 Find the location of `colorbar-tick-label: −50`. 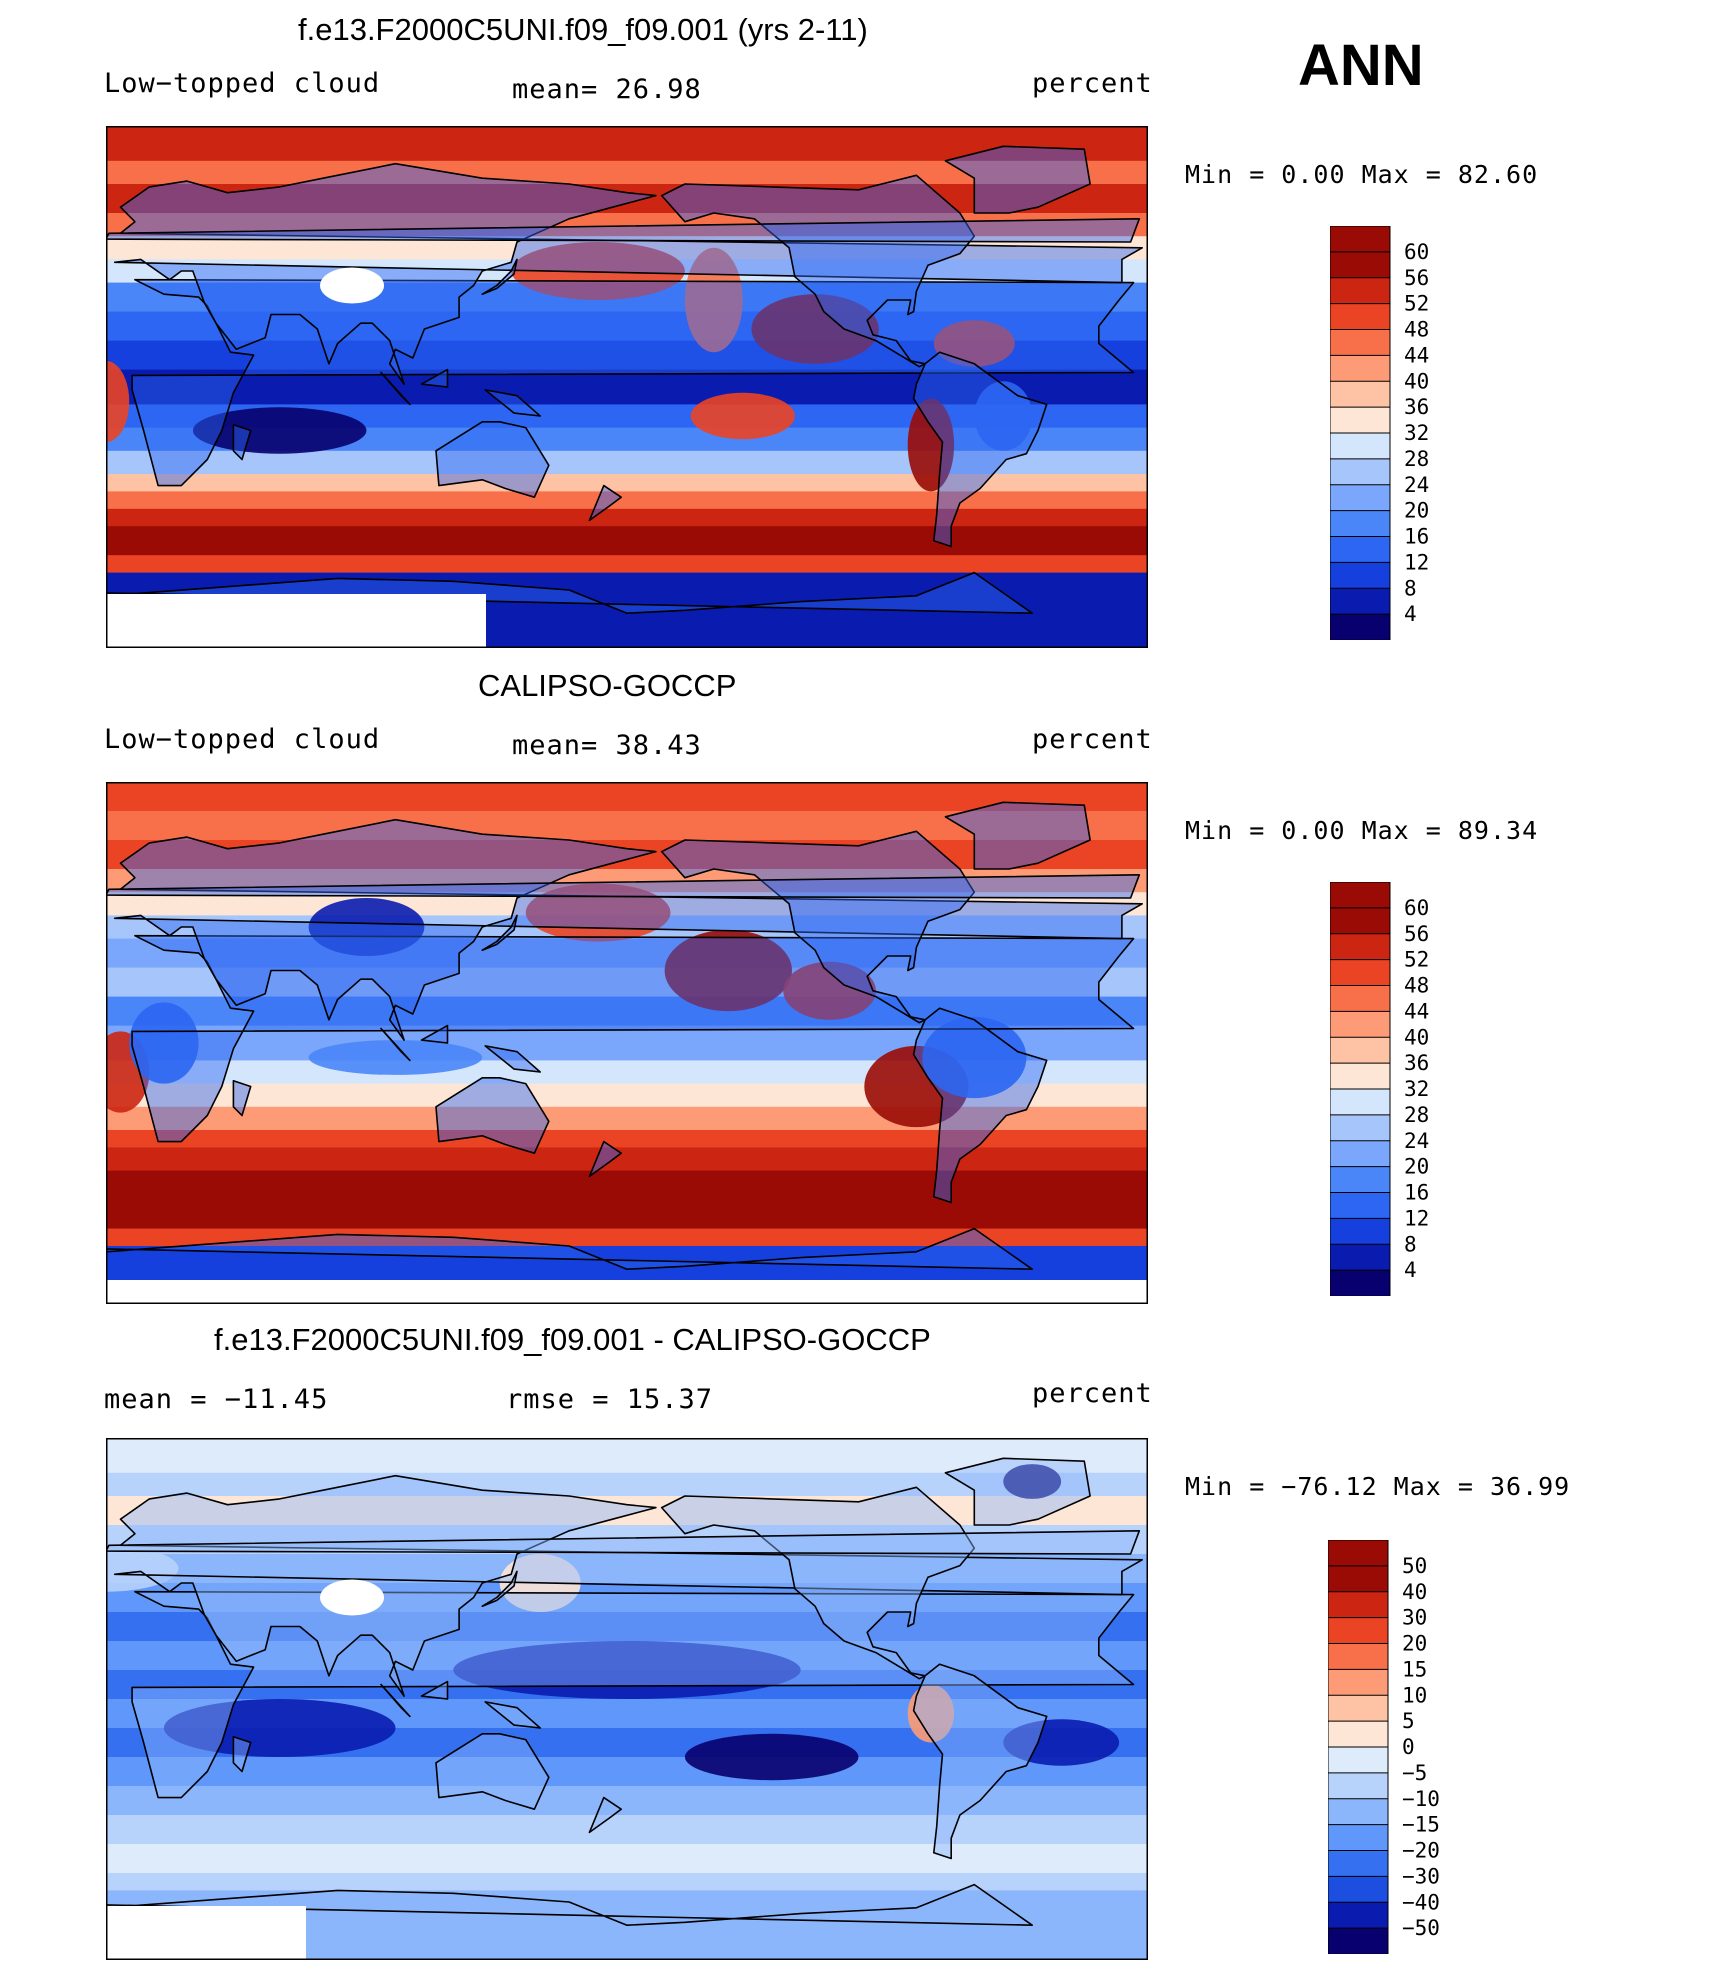

colorbar-tick-label: −50 is located at coordinates (1421, 1928).